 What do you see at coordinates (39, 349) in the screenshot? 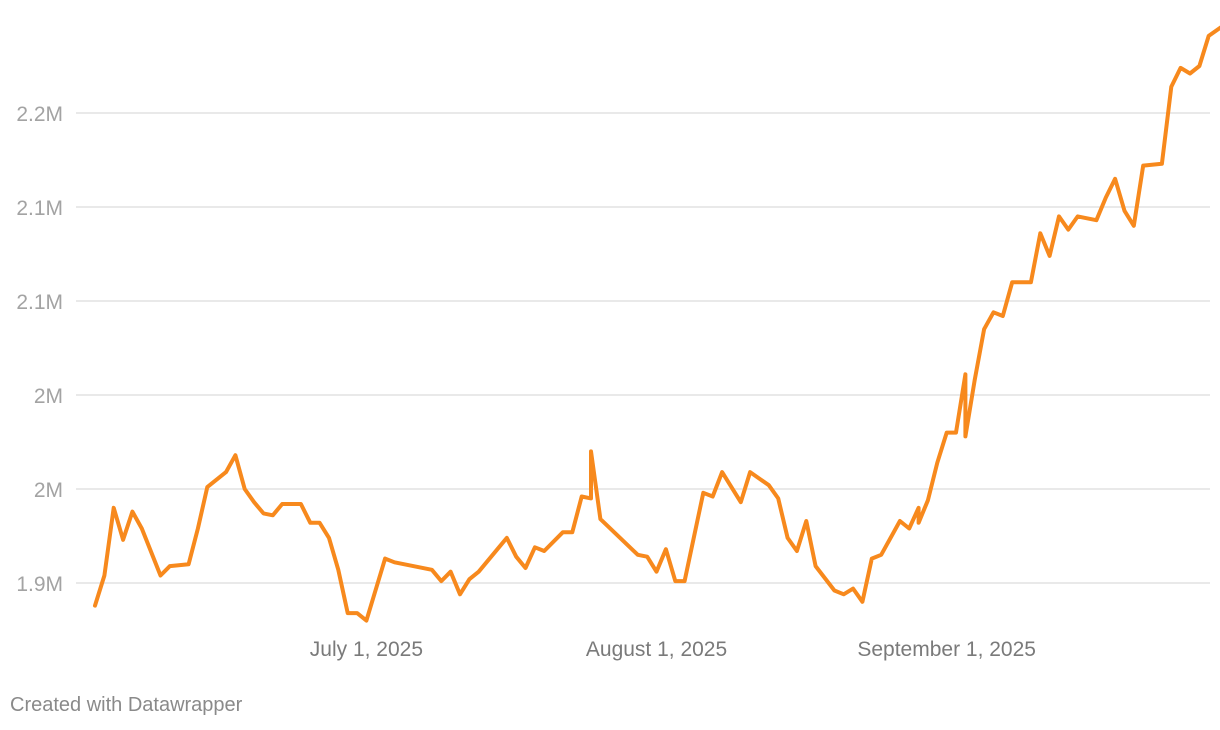
I see `y-axis-tick-labels: 1.9M 2M 2M 2.1M 2.1M 2.2M` at bounding box center [39, 349].